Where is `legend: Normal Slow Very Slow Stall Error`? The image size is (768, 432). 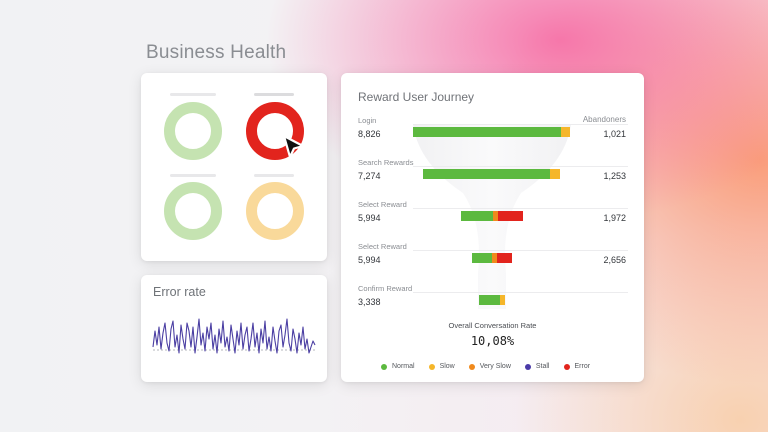
legend: Normal Slow Very Slow Stall Error is located at coordinates (485, 366).